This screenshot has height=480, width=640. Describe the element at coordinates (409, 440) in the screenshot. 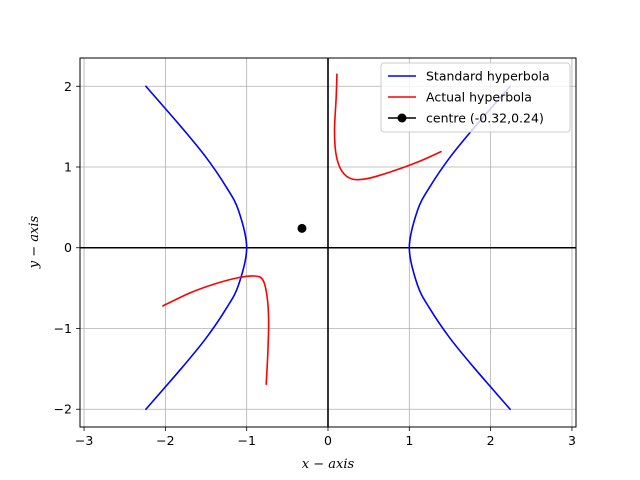

I see `x-tick-label: 1` at that location.